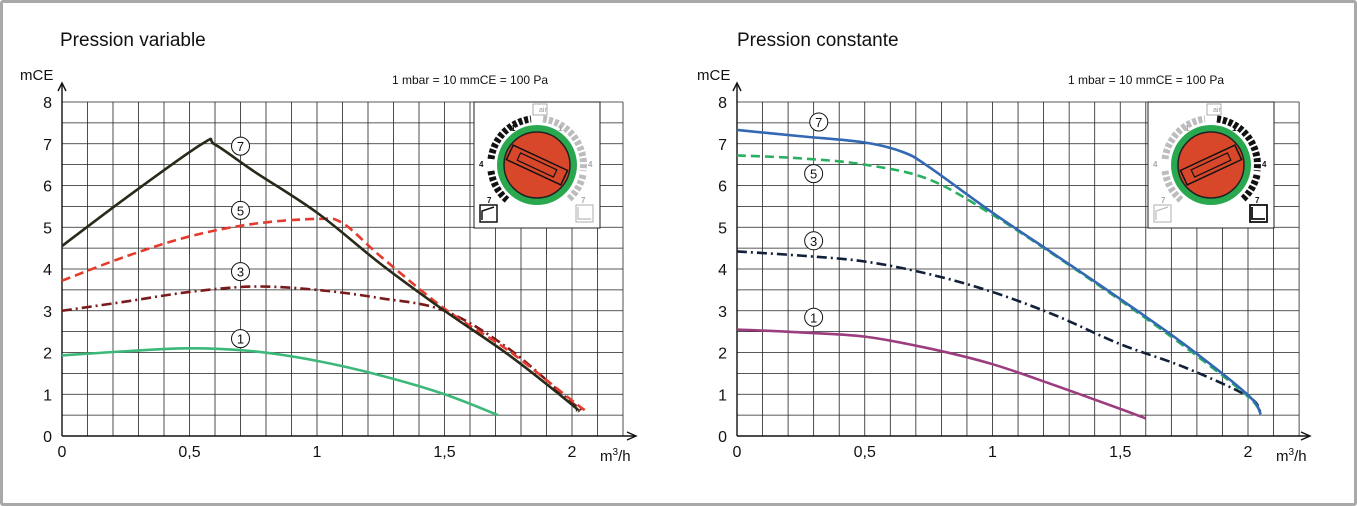 This screenshot has height=506, width=1357. What do you see at coordinates (818, 40) in the screenshot?
I see `chart-title: Pression constante` at bounding box center [818, 40].